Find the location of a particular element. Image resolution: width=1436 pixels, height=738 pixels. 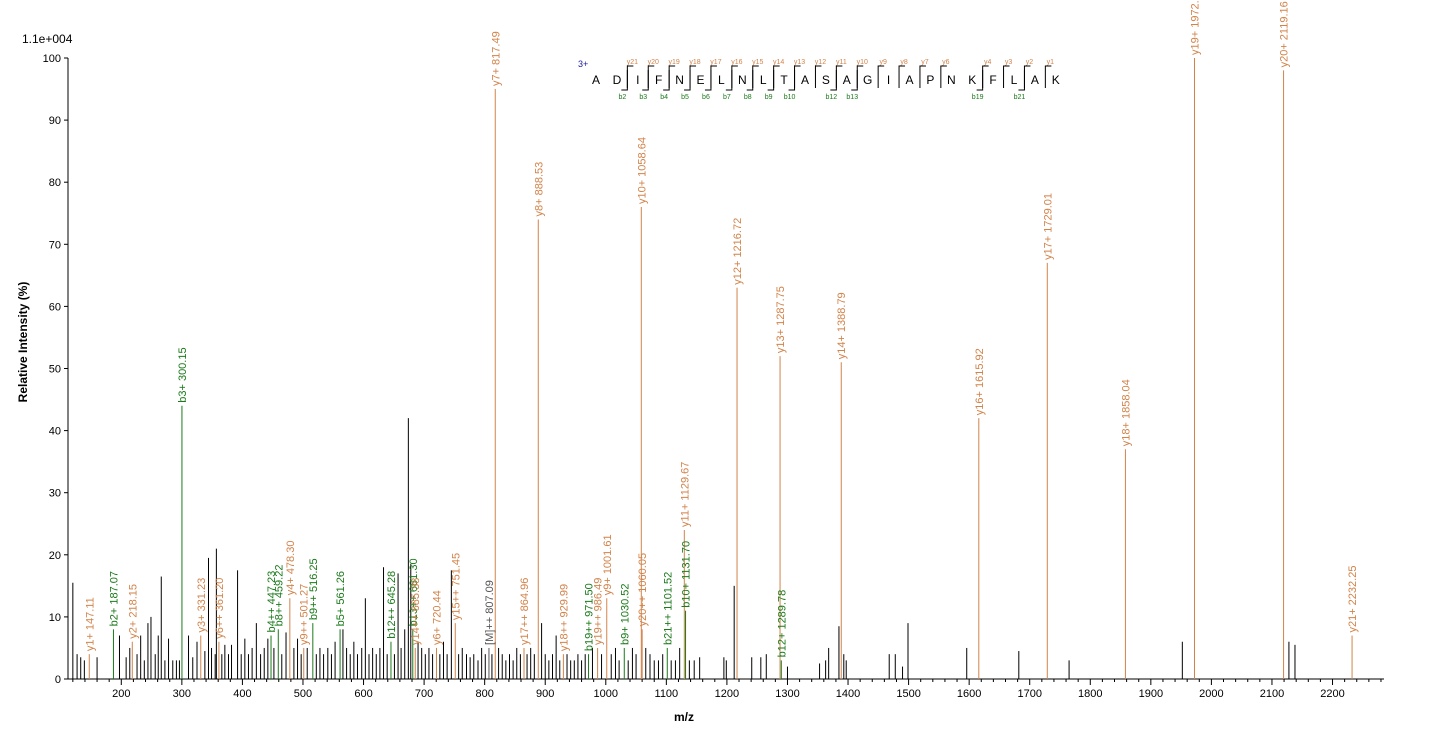

peak-label: b12+ 1289.78 is located at coordinates (782, 624).